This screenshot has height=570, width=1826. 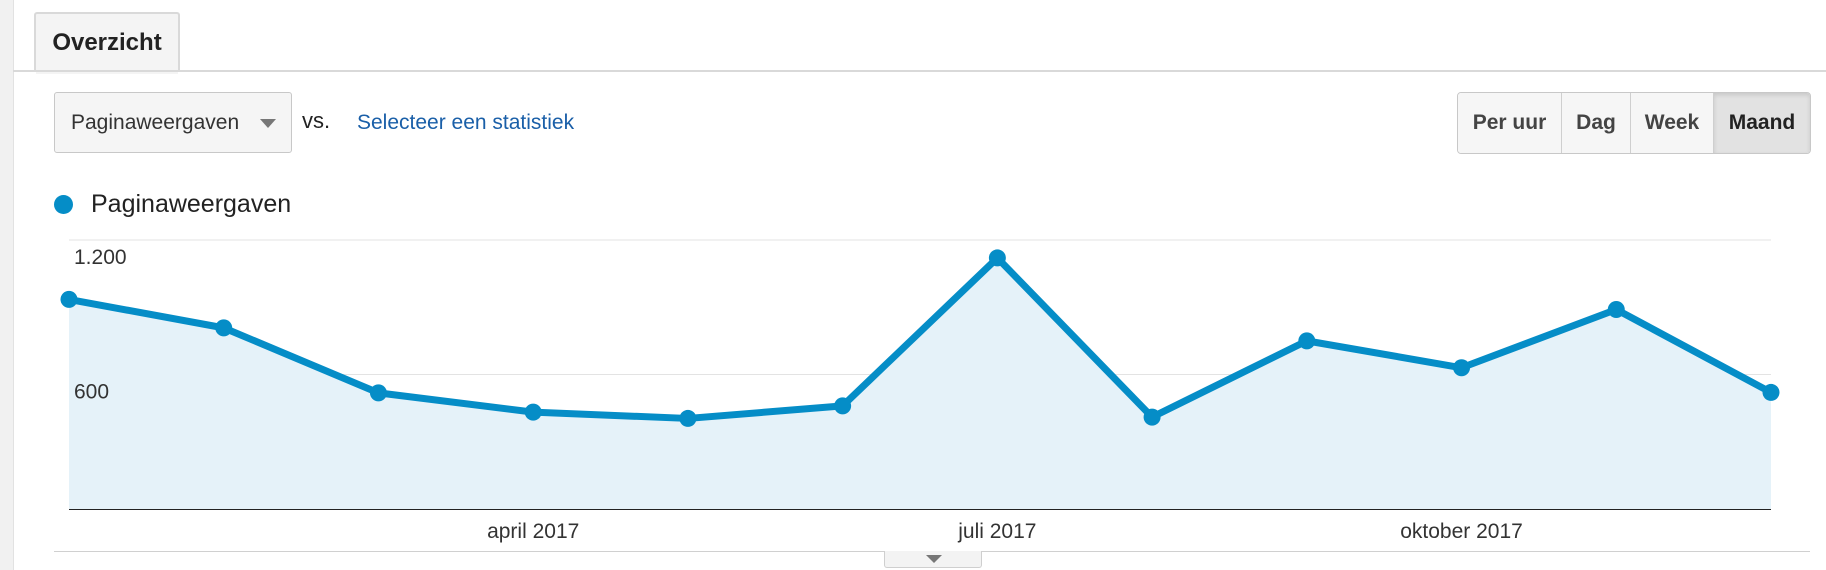 What do you see at coordinates (1509, 123) in the screenshot?
I see `per-uur-button: Per uur` at bounding box center [1509, 123].